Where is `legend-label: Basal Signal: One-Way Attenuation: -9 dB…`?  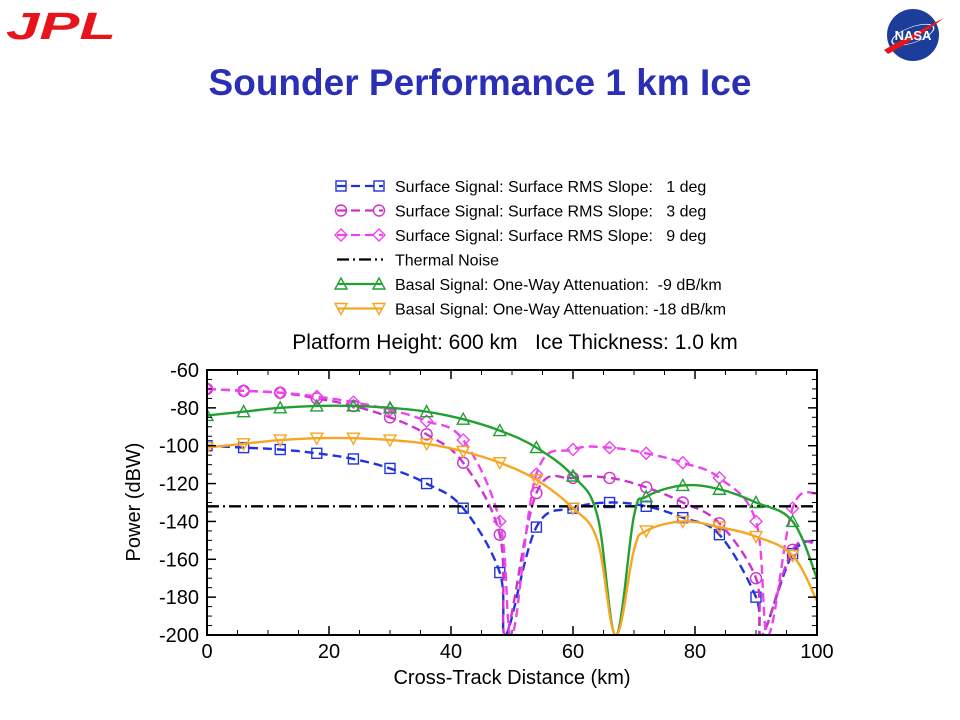
legend-label: Basal Signal: One-Way Attenuation: -9 dB… is located at coordinates (558, 285).